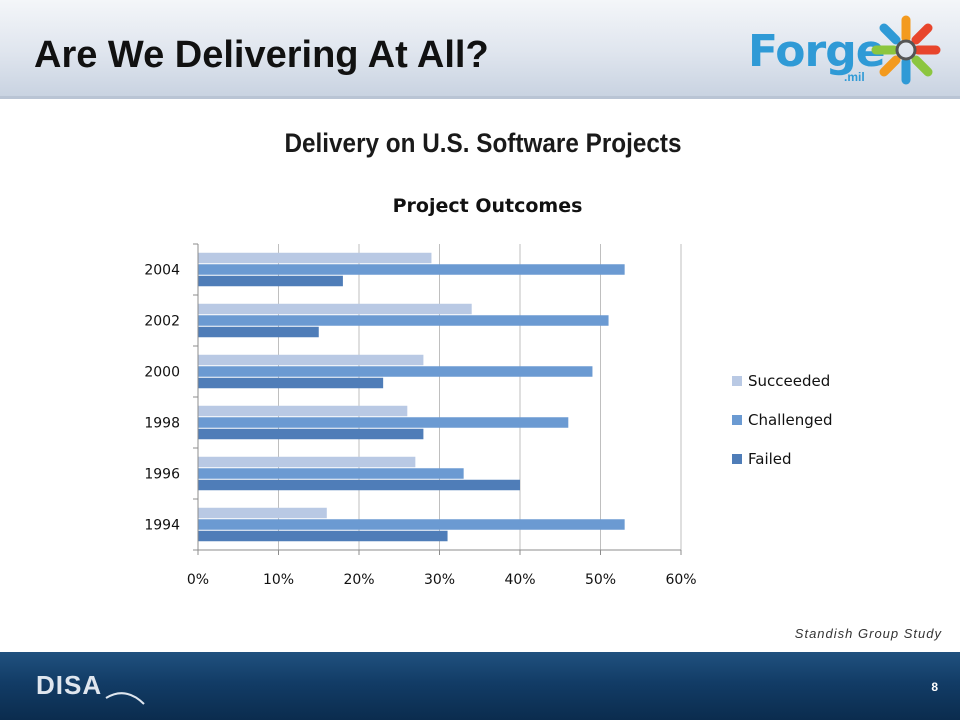 This screenshot has width=960, height=720. What do you see at coordinates (789, 381) in the screenshot?
I see `legend-label-succeeded: Succeeded` at bounding box center [789, 381].